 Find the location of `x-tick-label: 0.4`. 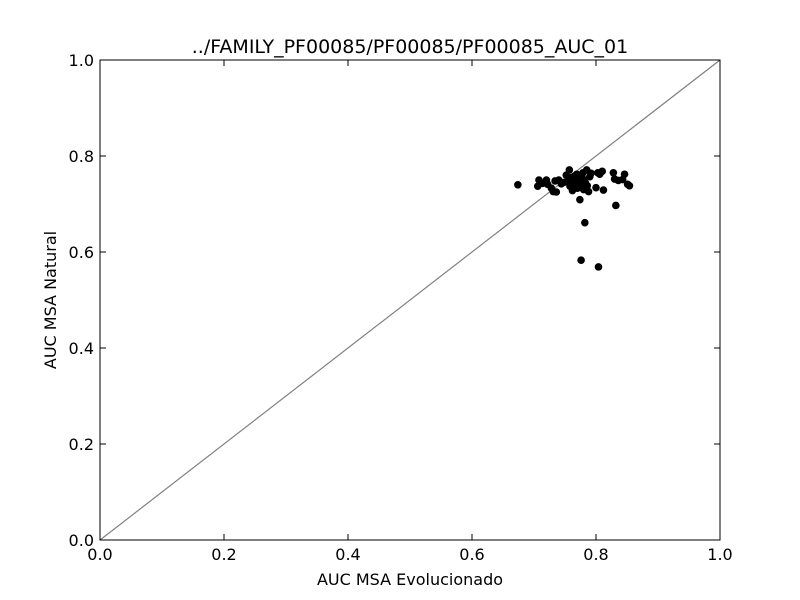

x-tick-label: 0.4 is located at coordinates (347, 554).